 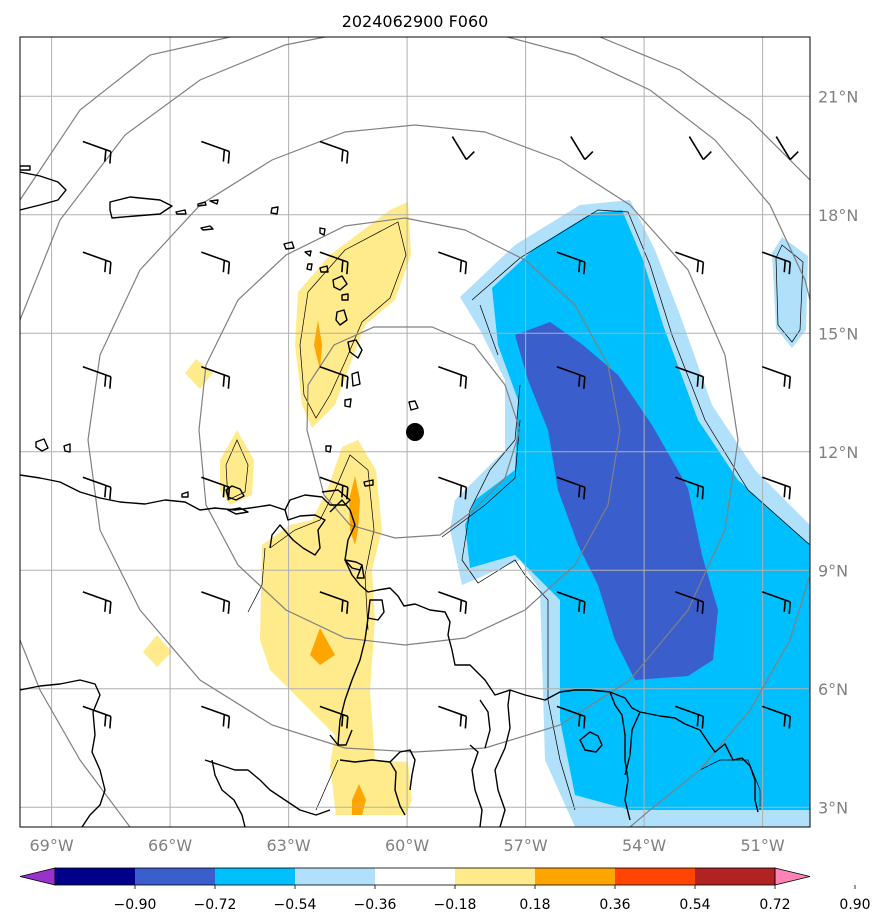 I want to click on colorbar-low-extension, so click(x=37, y=876).